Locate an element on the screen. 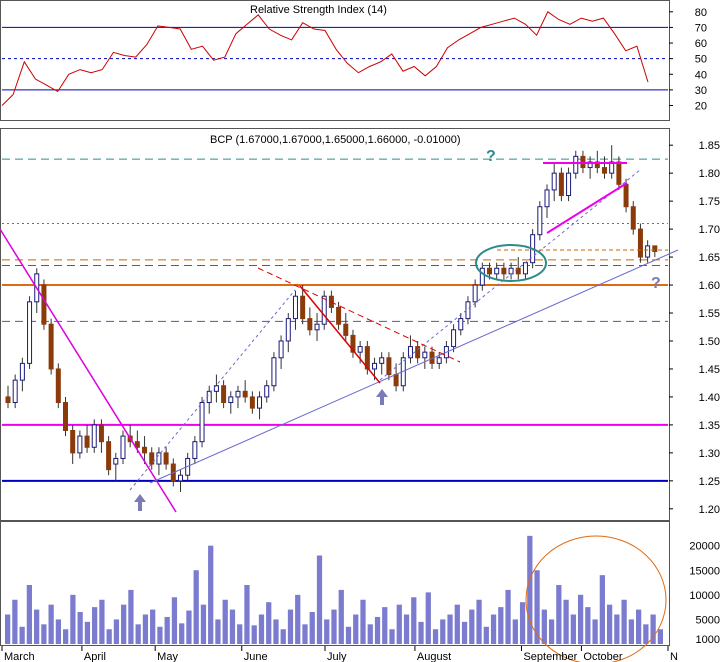  rsi-tick-label: 30 is located at coordinates (701, 91).